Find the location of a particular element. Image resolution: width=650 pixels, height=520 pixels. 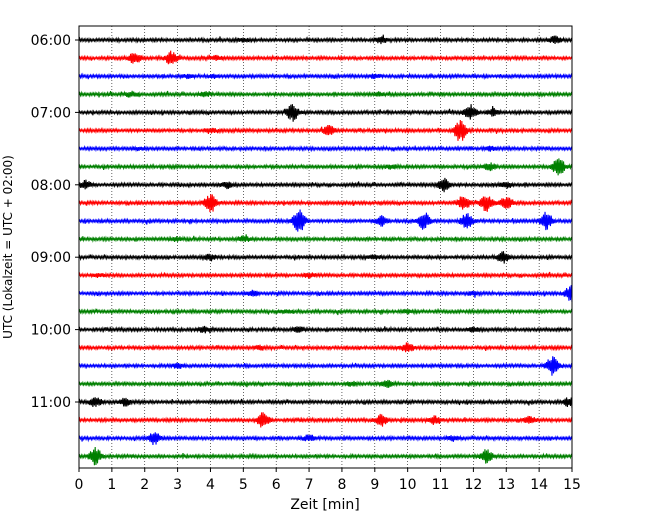

x-tick-label: 7 is located at coordinates (309, 485).